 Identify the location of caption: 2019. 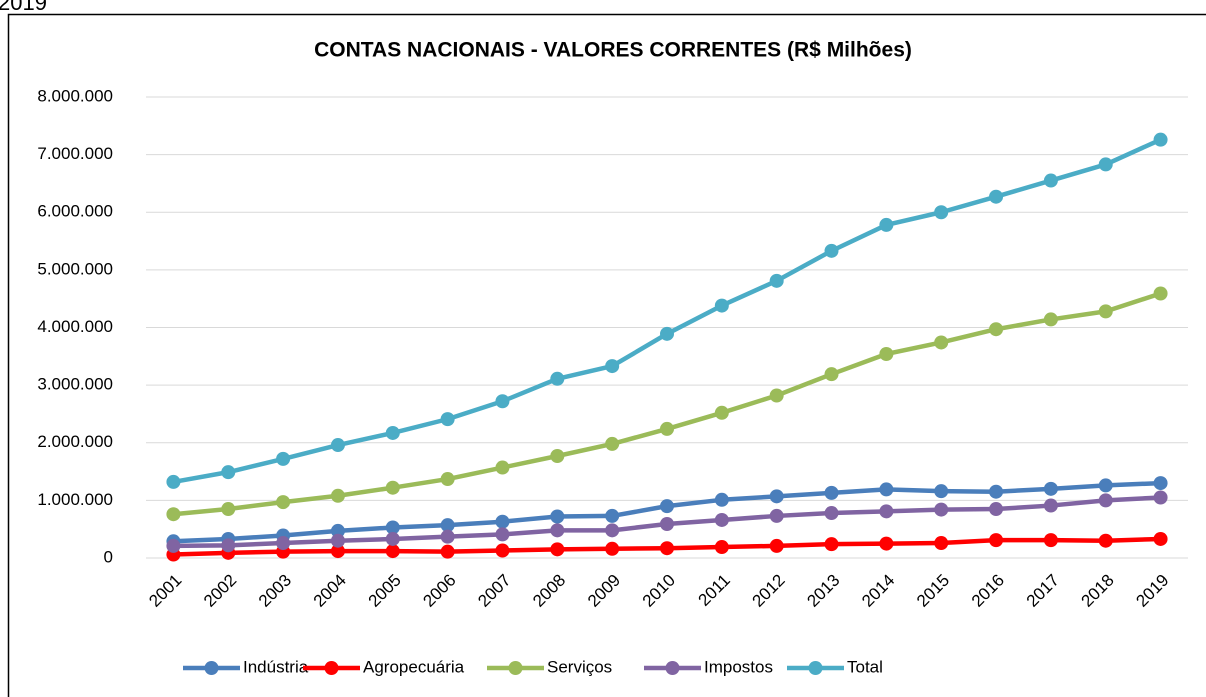
(23, 7).